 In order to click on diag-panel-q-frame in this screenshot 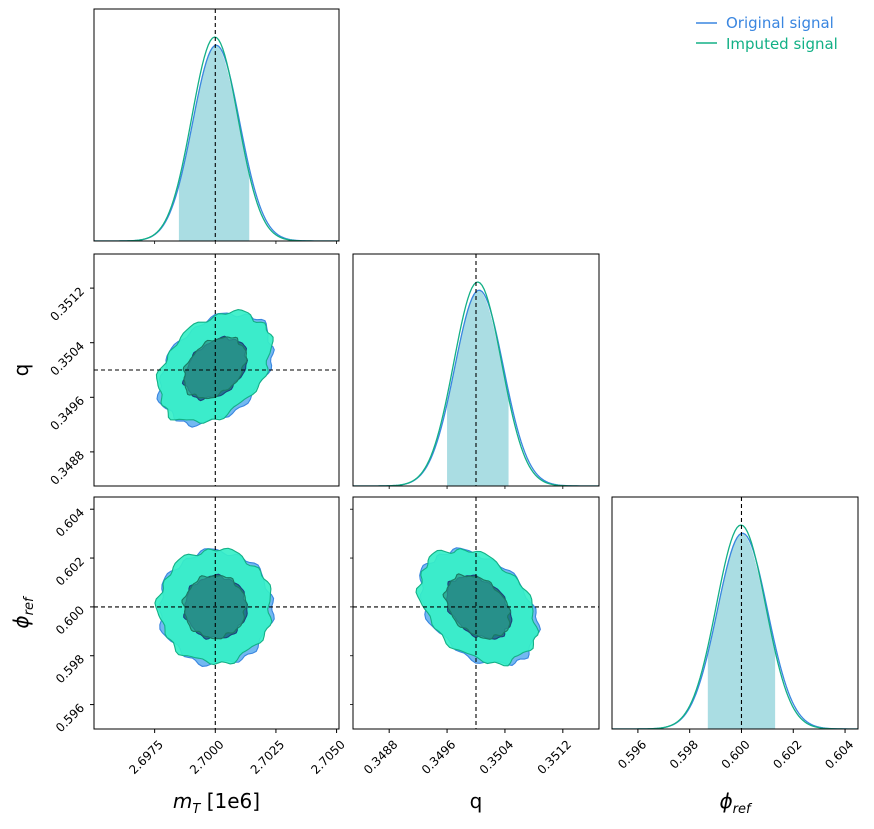, I will do `click(476, 370)`.